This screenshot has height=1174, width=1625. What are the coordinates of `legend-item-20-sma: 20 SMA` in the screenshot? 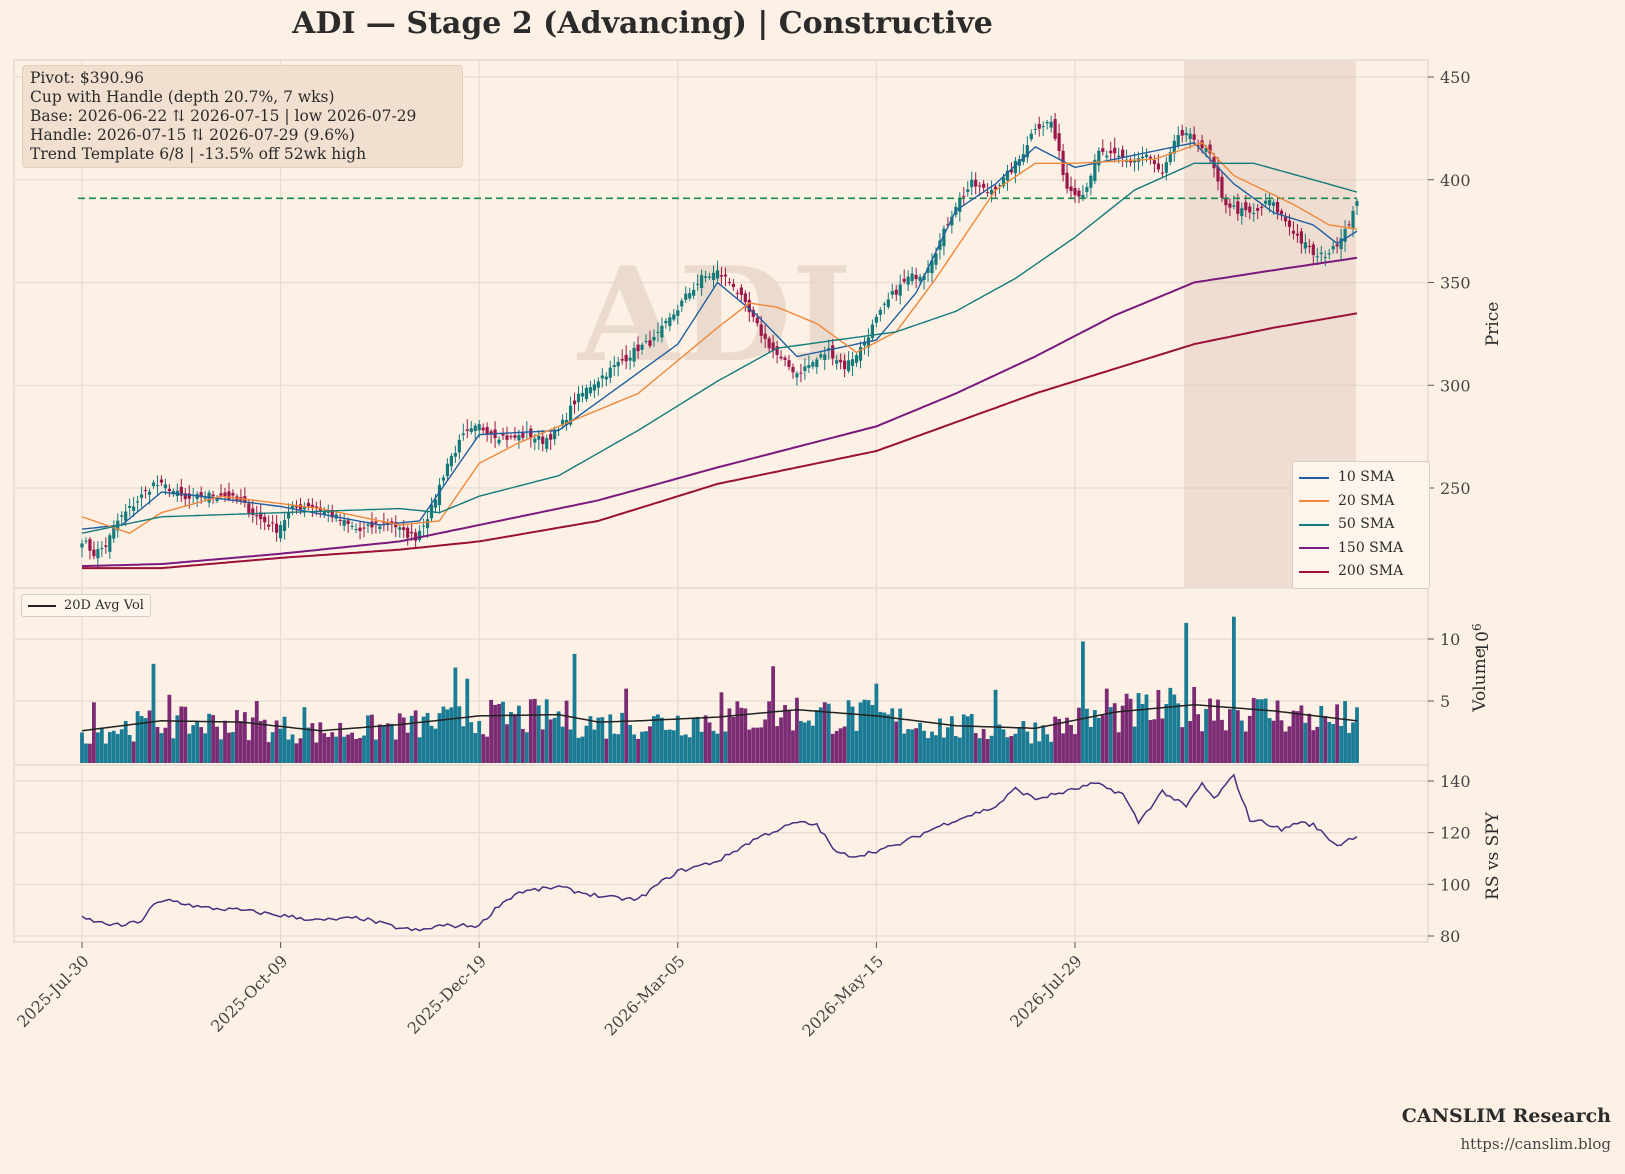 It's located at (1361, 502).